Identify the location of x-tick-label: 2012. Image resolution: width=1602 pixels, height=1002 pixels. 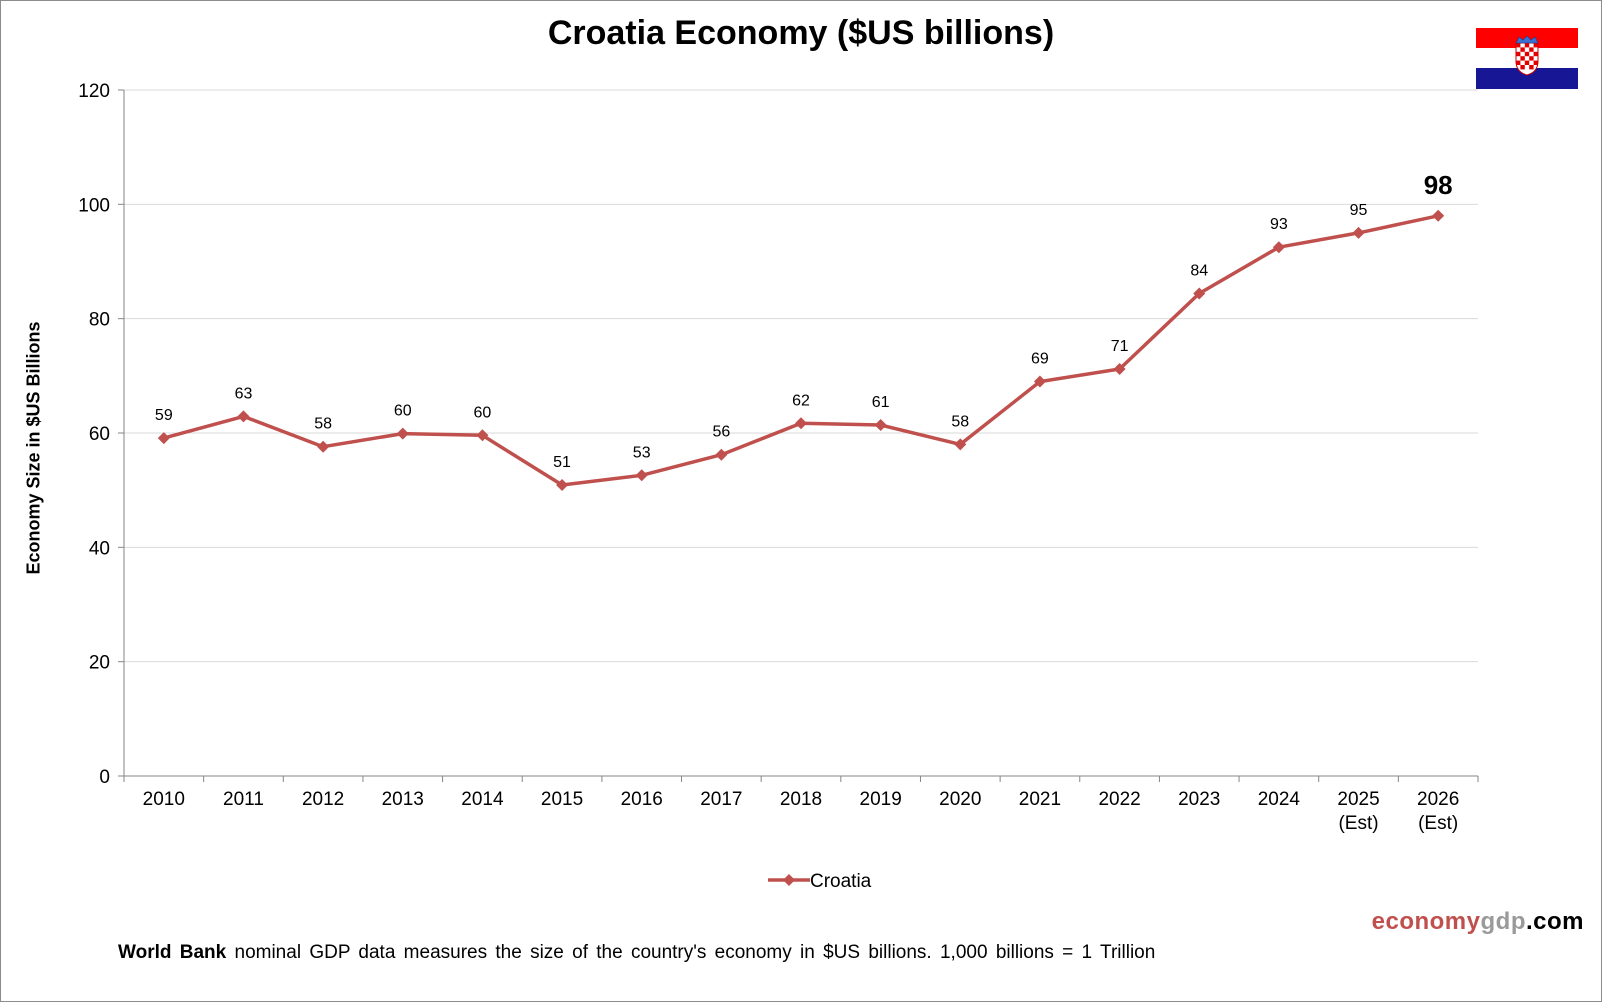
(323, 799).